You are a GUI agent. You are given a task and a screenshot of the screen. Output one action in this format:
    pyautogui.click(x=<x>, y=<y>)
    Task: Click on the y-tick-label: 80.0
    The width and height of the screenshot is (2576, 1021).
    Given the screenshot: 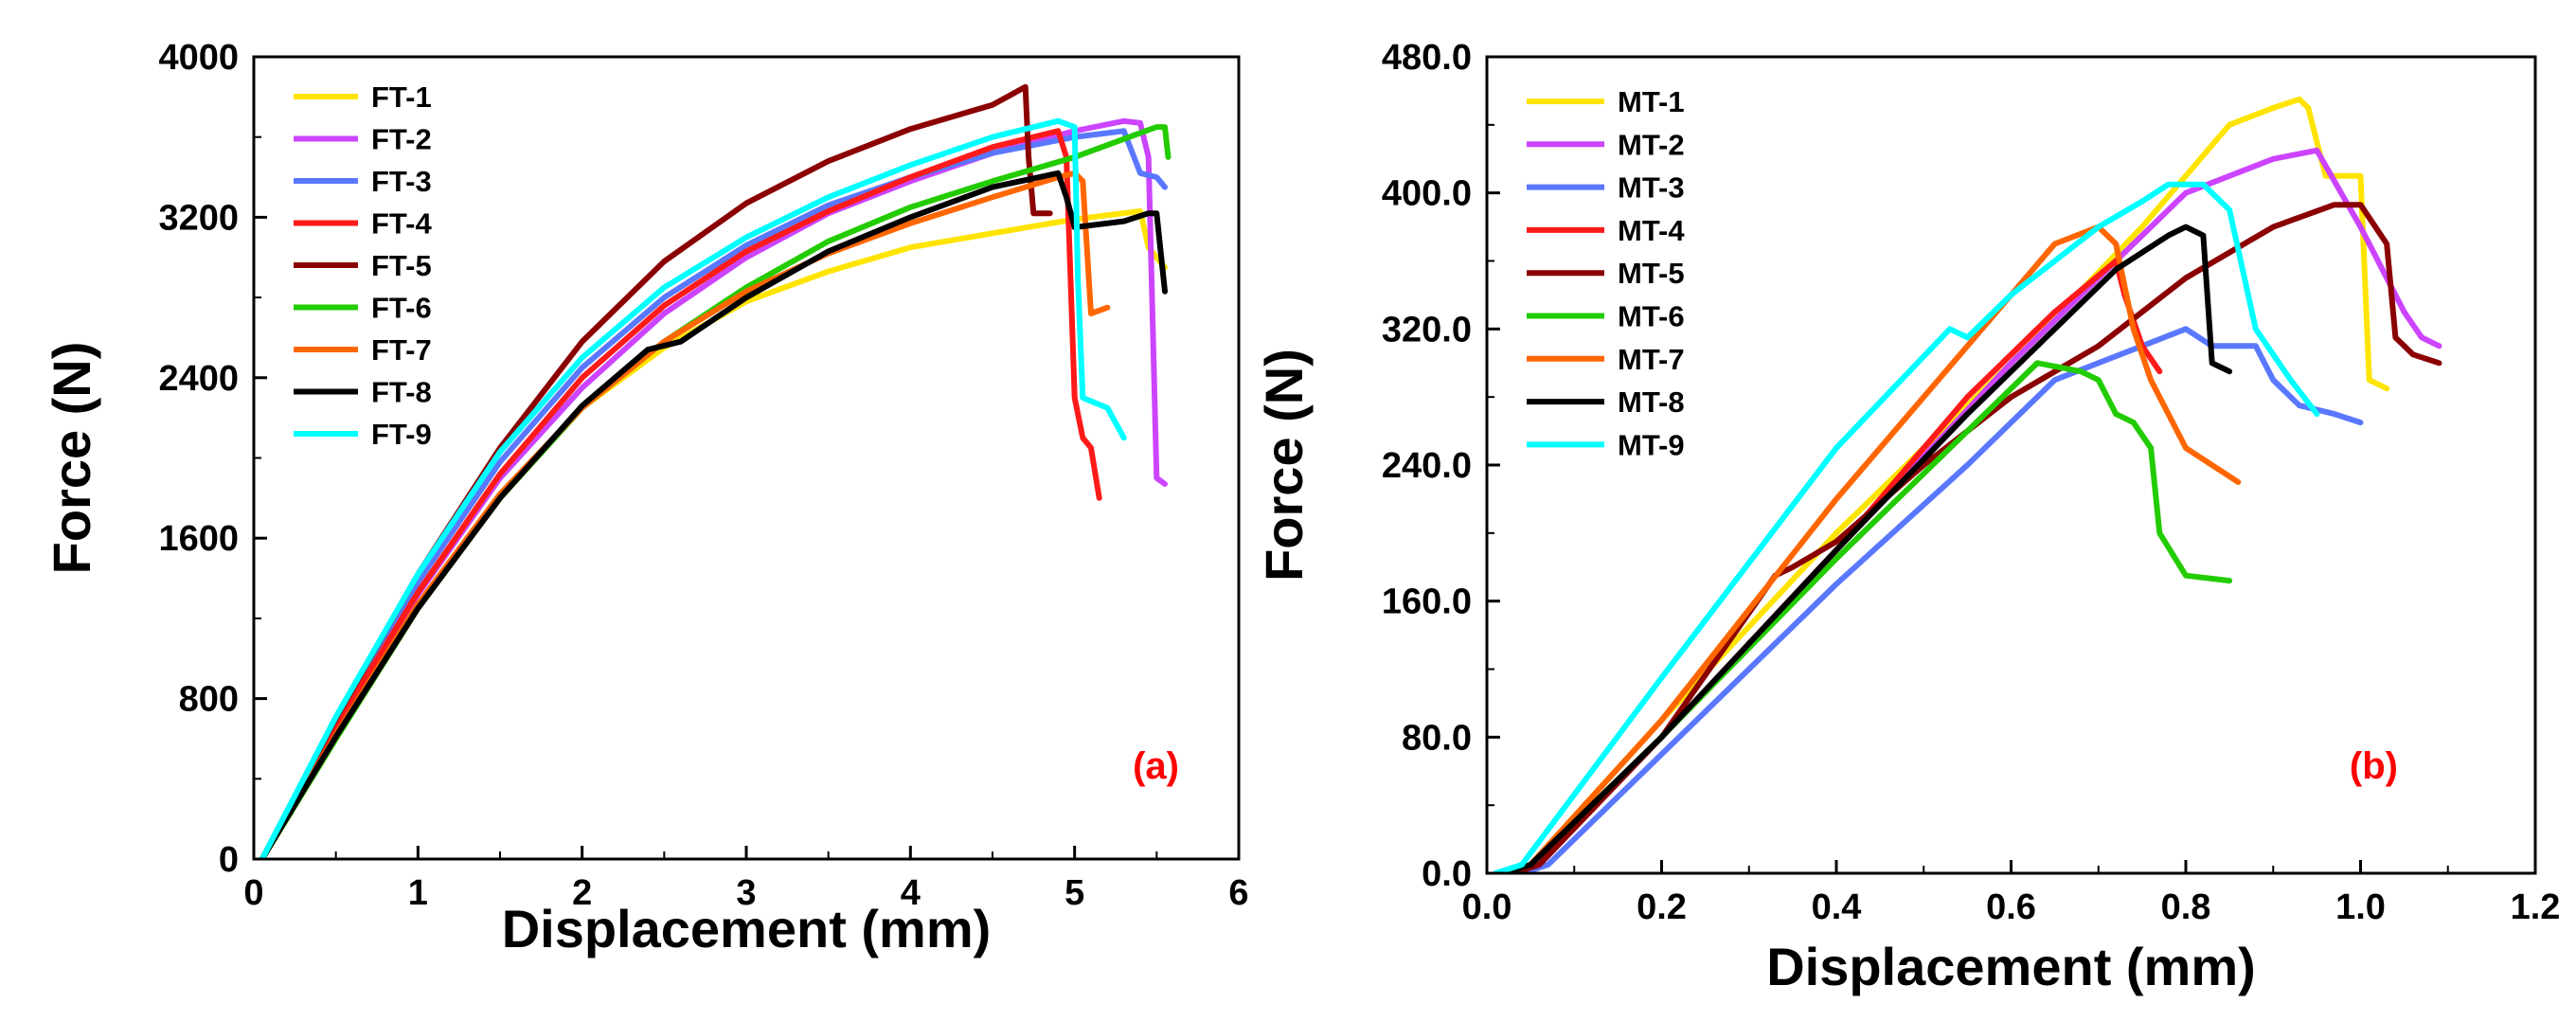 What is the action you would take?
    pyautogui.click(x=1437, y=738)
    